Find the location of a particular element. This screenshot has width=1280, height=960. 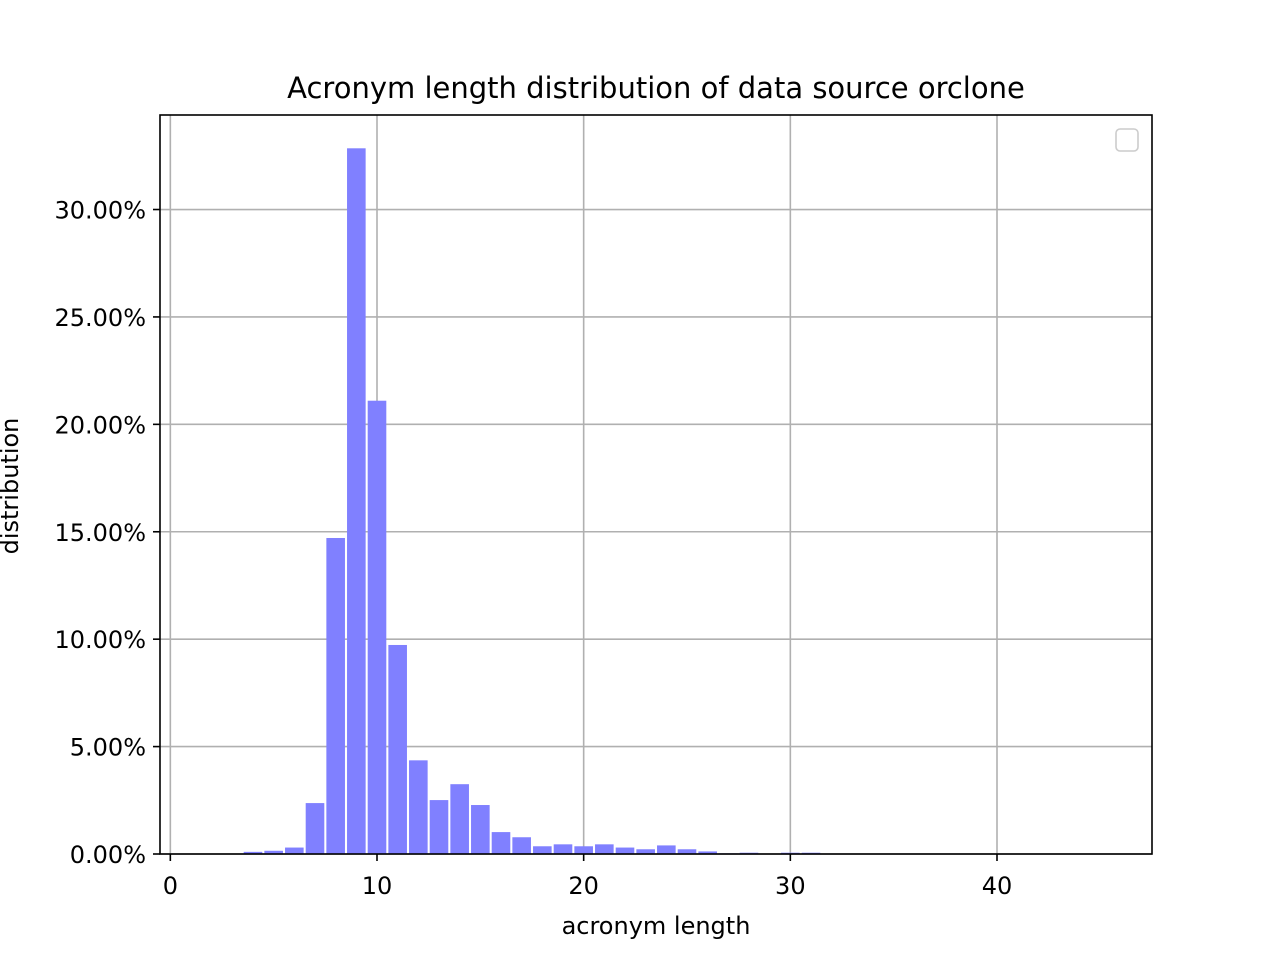

y-tick-label: 20.00% is located at coordinates (100, 425).